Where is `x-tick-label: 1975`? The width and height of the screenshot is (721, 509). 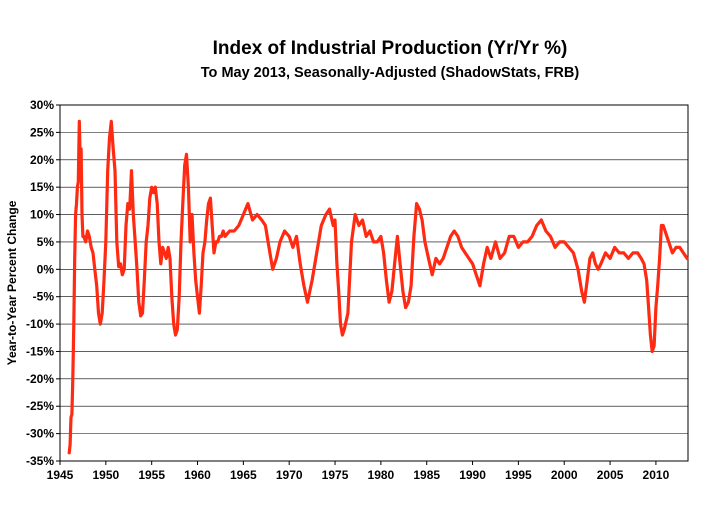
x-tick-label: 1975 is located at coordinates (335, 475).